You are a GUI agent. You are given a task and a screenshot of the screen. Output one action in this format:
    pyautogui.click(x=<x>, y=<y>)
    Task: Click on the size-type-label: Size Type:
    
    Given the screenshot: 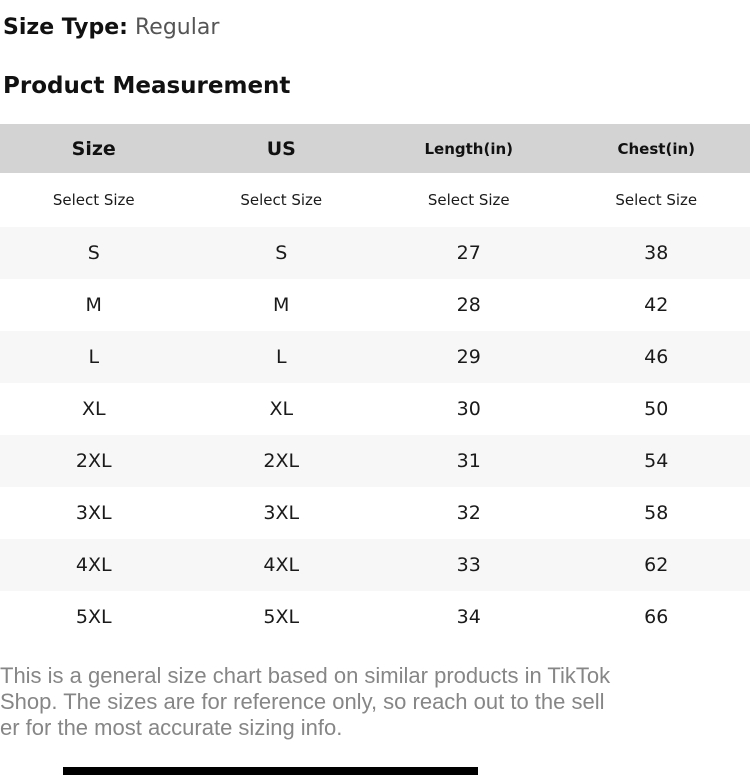 What is the action you would take?
    pyautogui.click(x=65, y=27)
    